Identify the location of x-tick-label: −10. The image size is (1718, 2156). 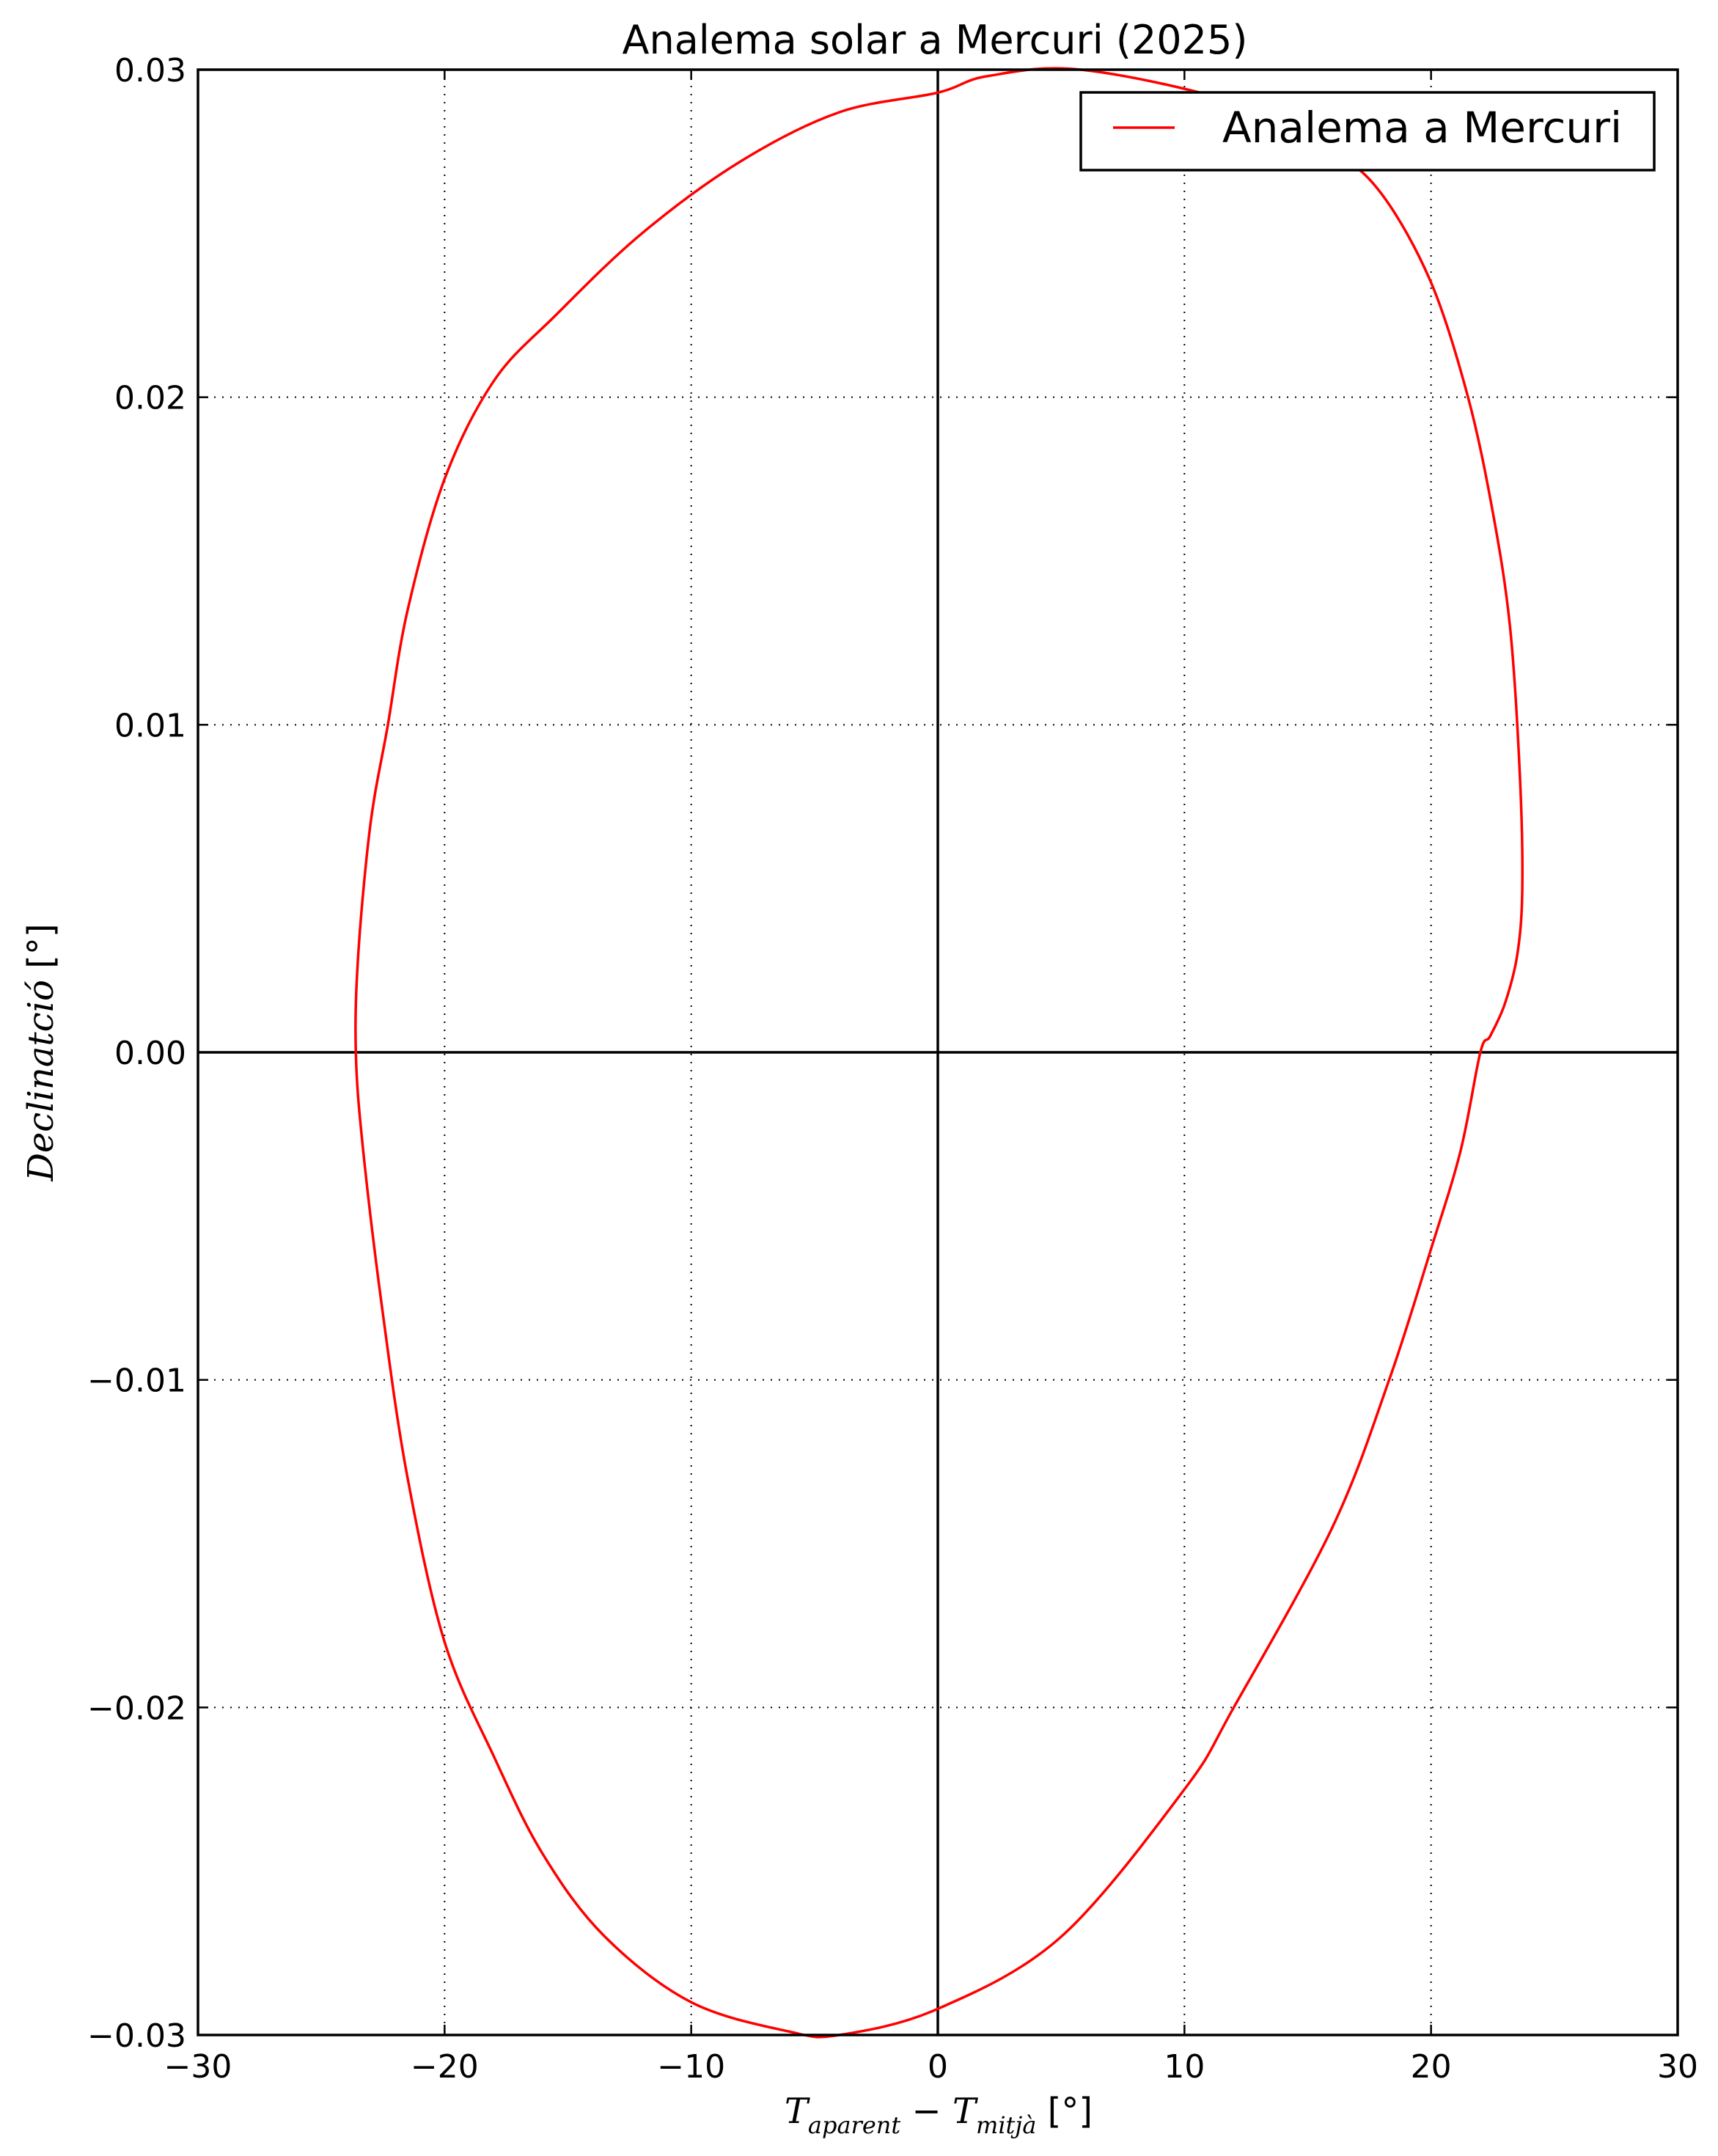
(691, 2067).